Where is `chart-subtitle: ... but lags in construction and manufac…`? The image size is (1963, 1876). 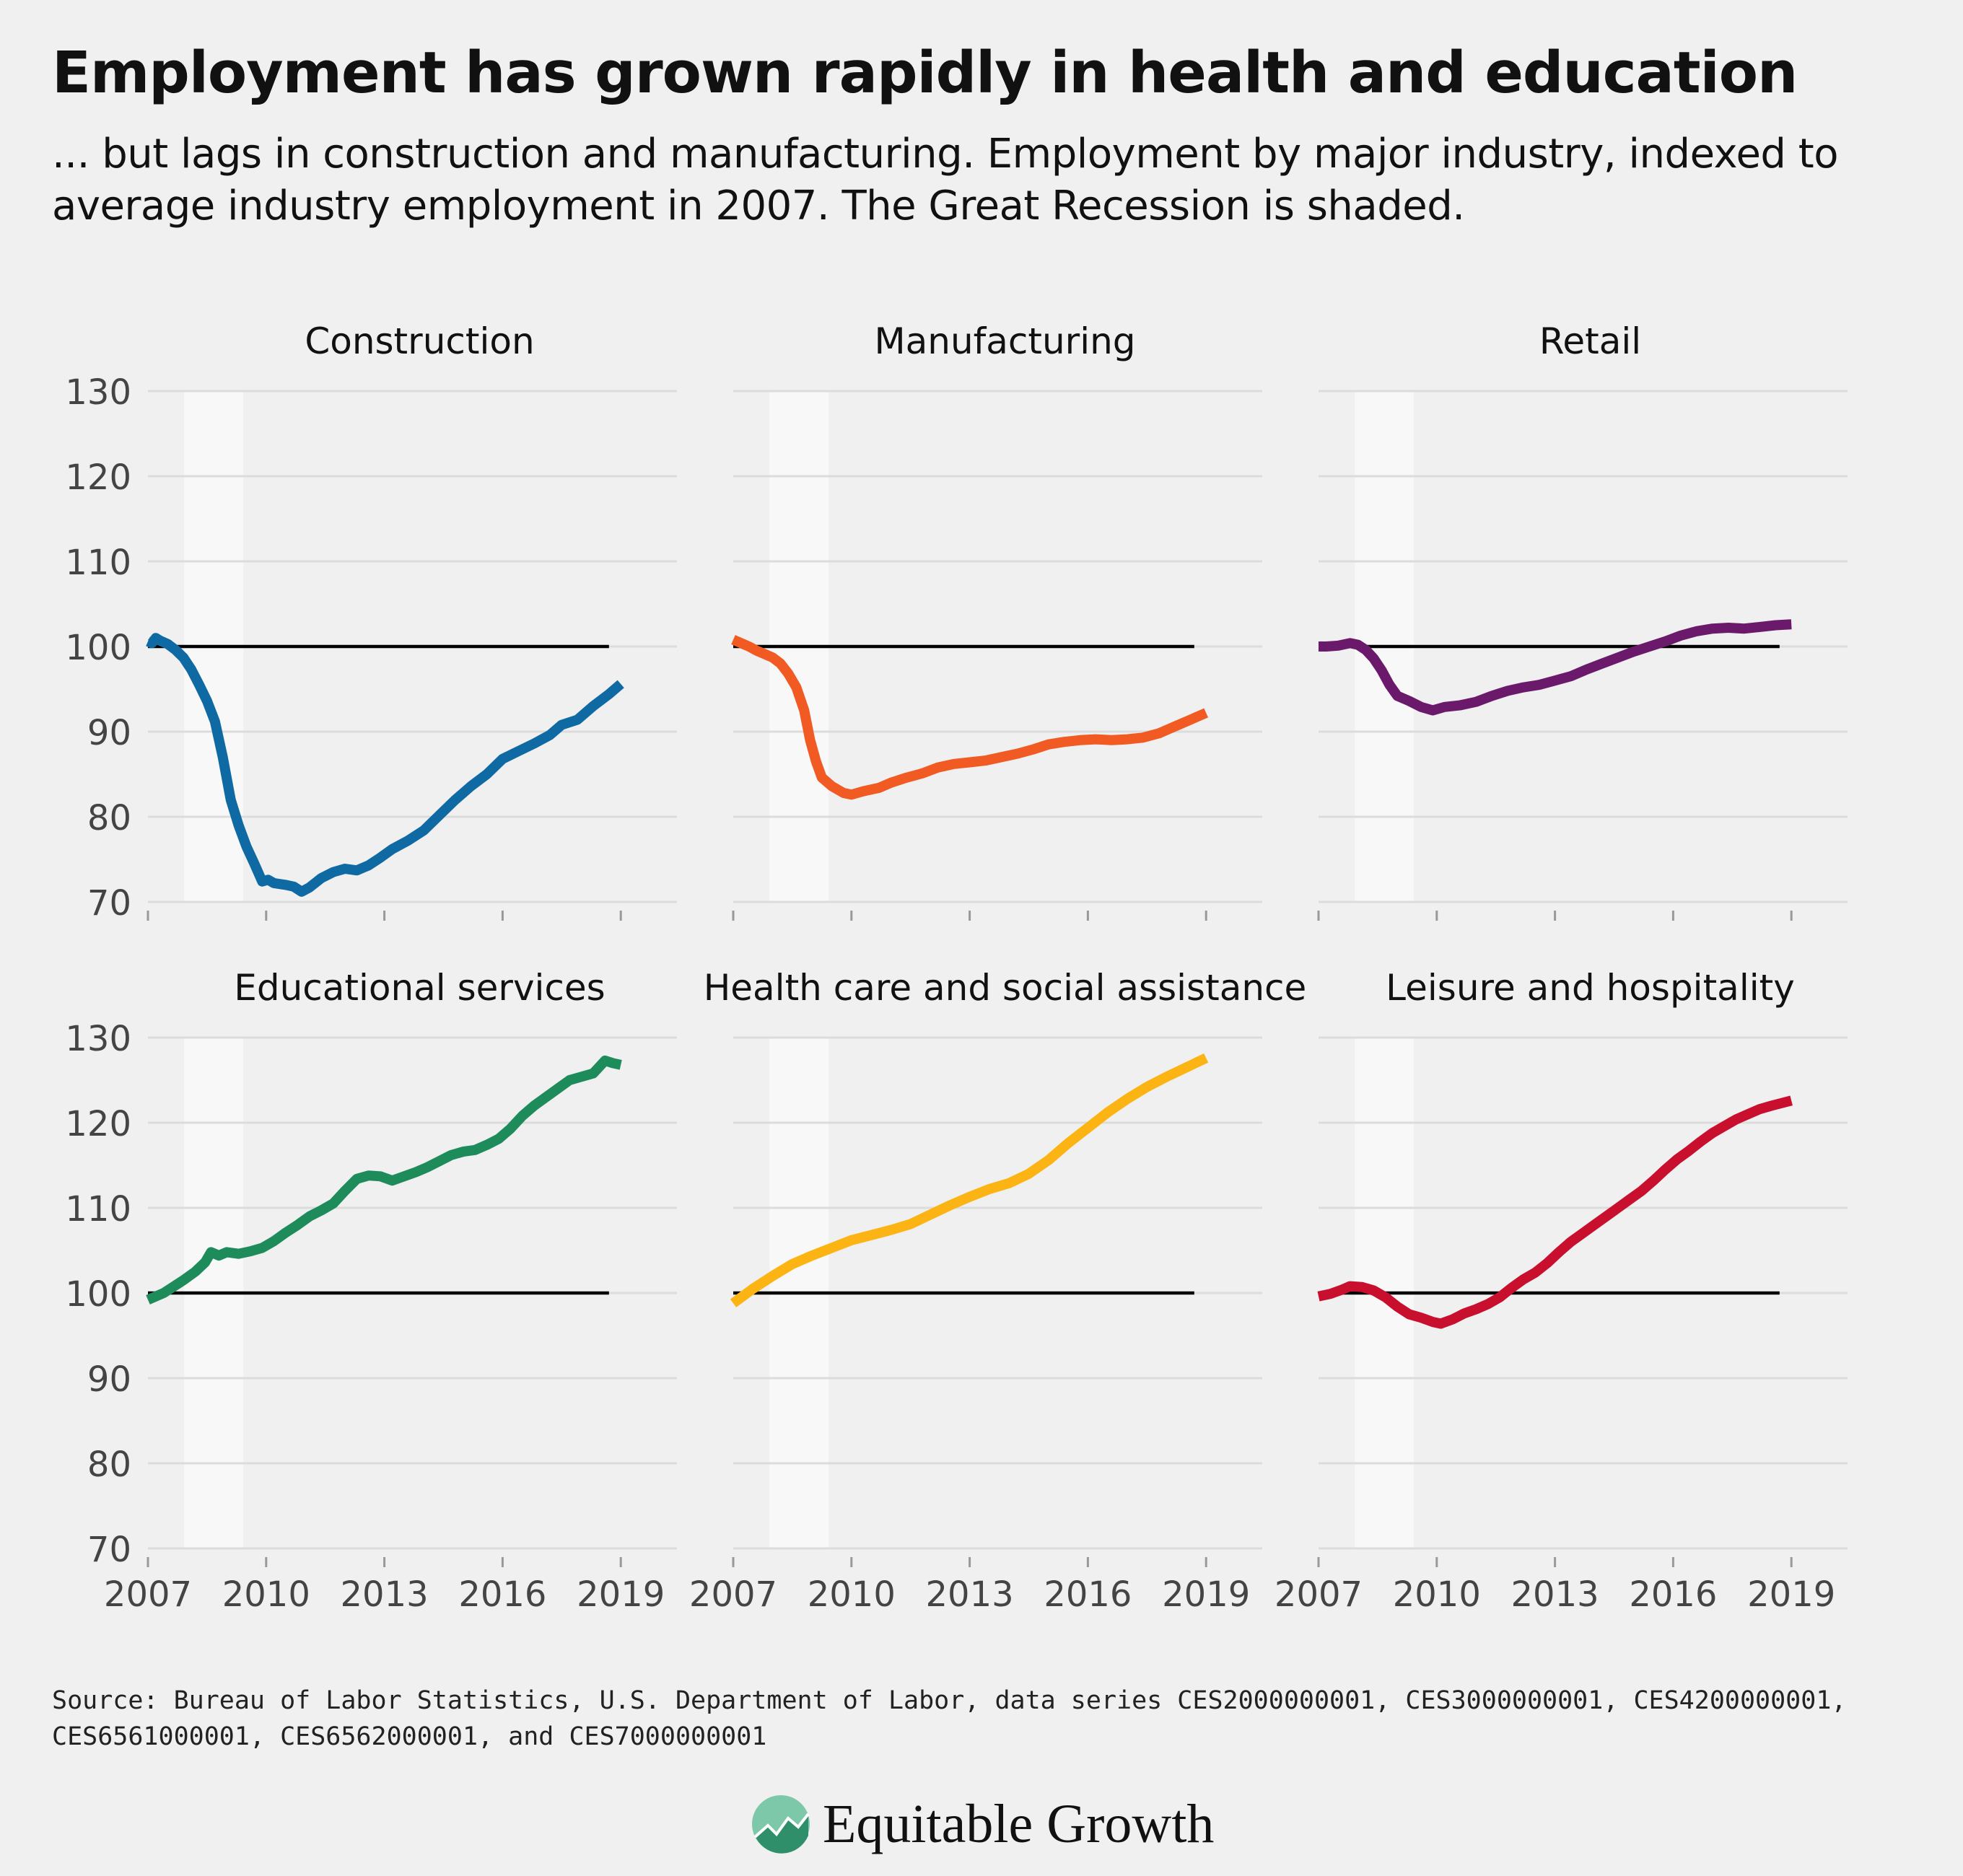
chart-subtitle: ... but lags in construction and manufac… is located at coordinates (945, 180).